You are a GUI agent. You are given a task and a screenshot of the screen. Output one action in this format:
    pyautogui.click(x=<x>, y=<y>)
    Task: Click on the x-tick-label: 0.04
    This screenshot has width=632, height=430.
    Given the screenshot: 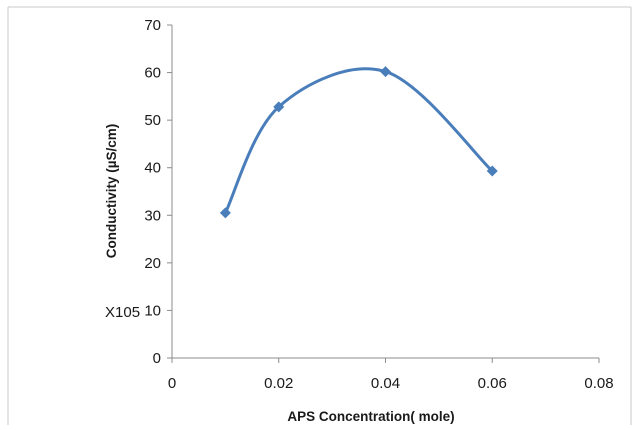 What is the action you would take?
    pyautogui.click(x=385, y=383)
    